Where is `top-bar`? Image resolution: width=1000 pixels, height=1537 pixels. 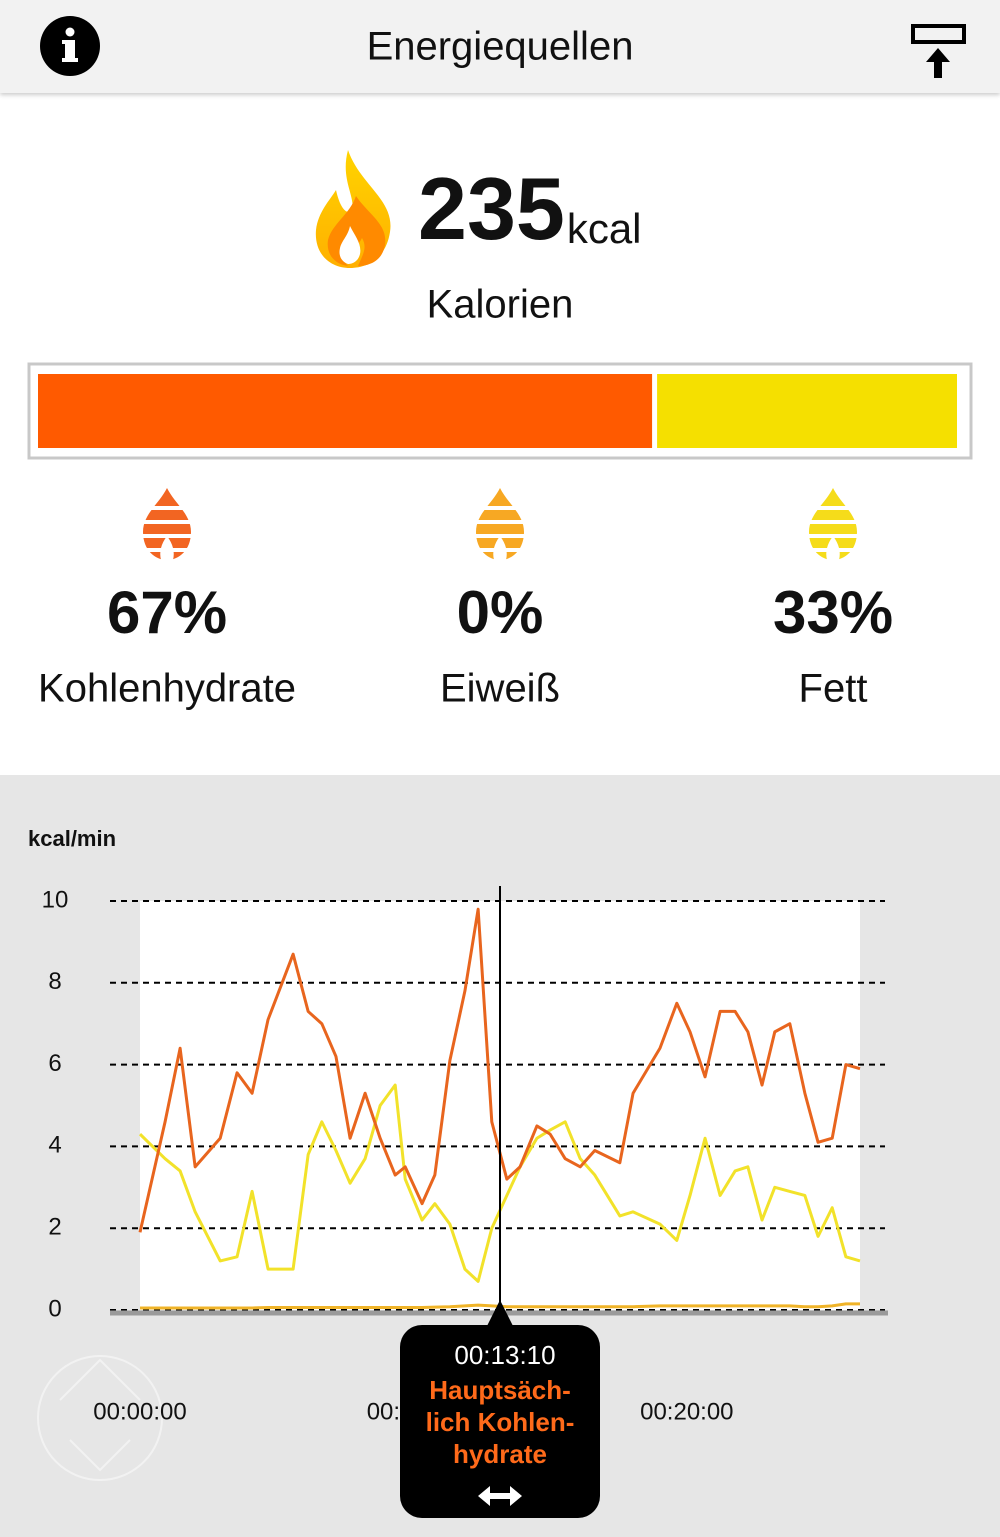
top-bar is located at coordinates (500, 46).